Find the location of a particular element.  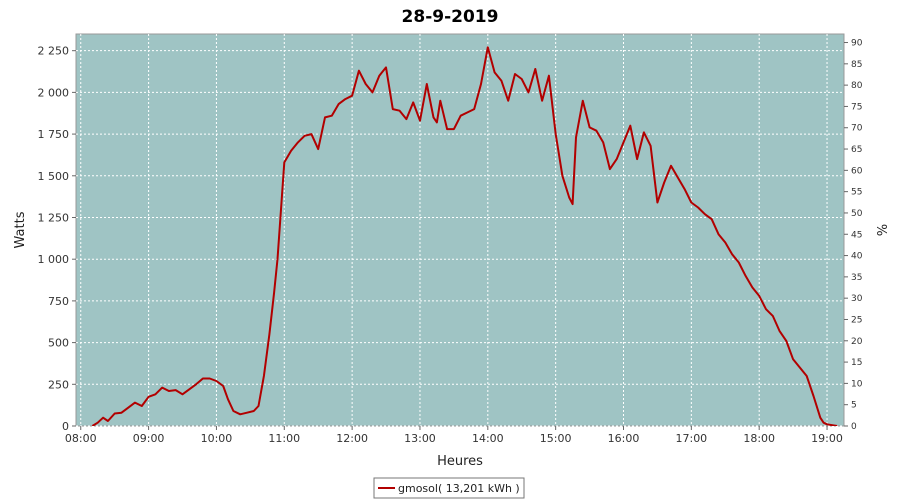

y2-tick-label: 60 is located at coordinates (857, 171).